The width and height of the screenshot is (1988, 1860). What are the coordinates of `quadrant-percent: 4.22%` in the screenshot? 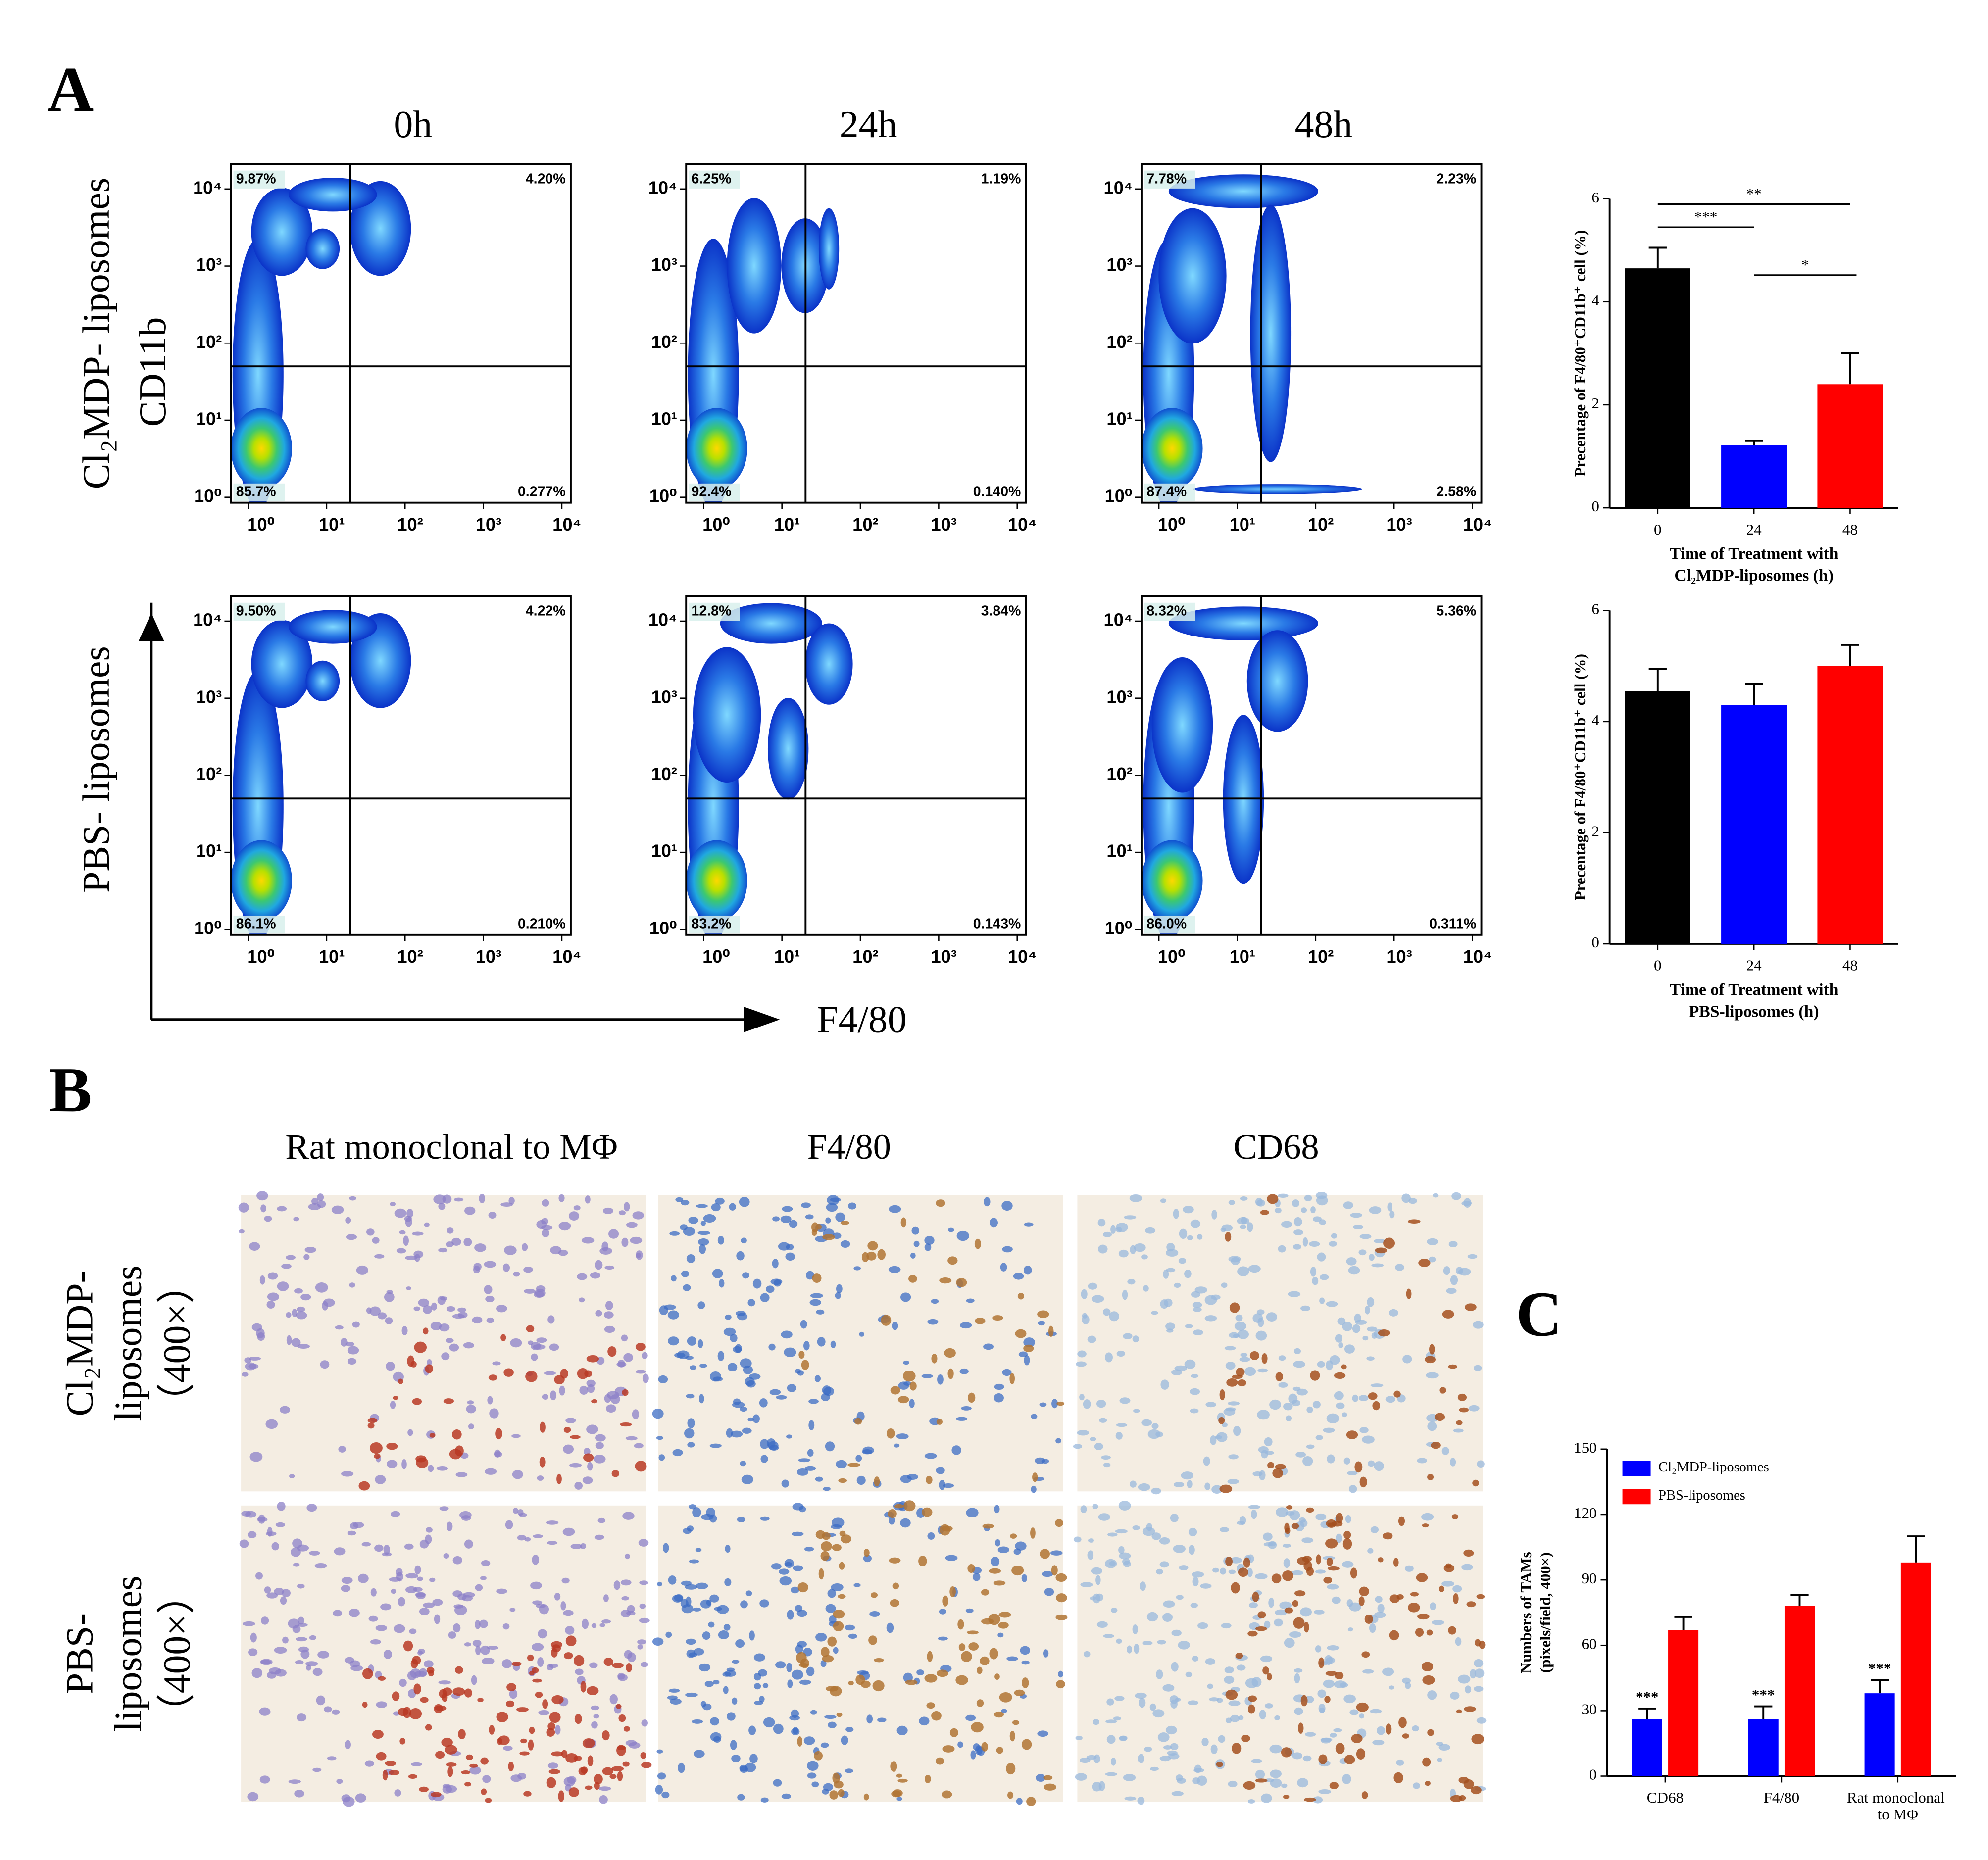 It's located at (546, 611).